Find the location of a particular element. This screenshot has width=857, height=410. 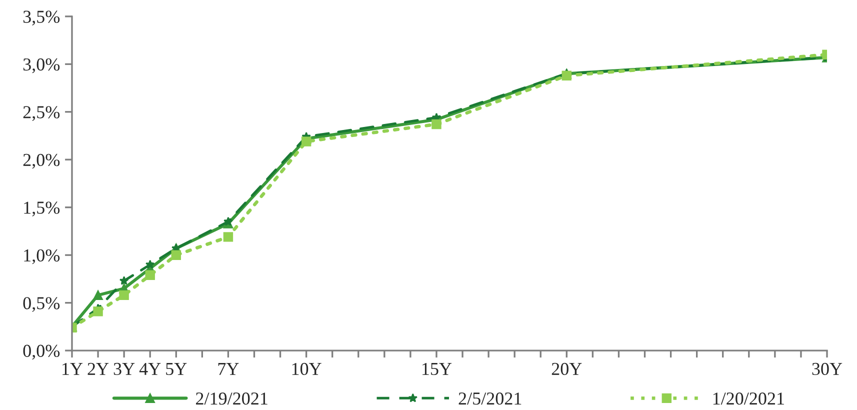

x-tick-label: 10Y is located at coordinates (307, 369).